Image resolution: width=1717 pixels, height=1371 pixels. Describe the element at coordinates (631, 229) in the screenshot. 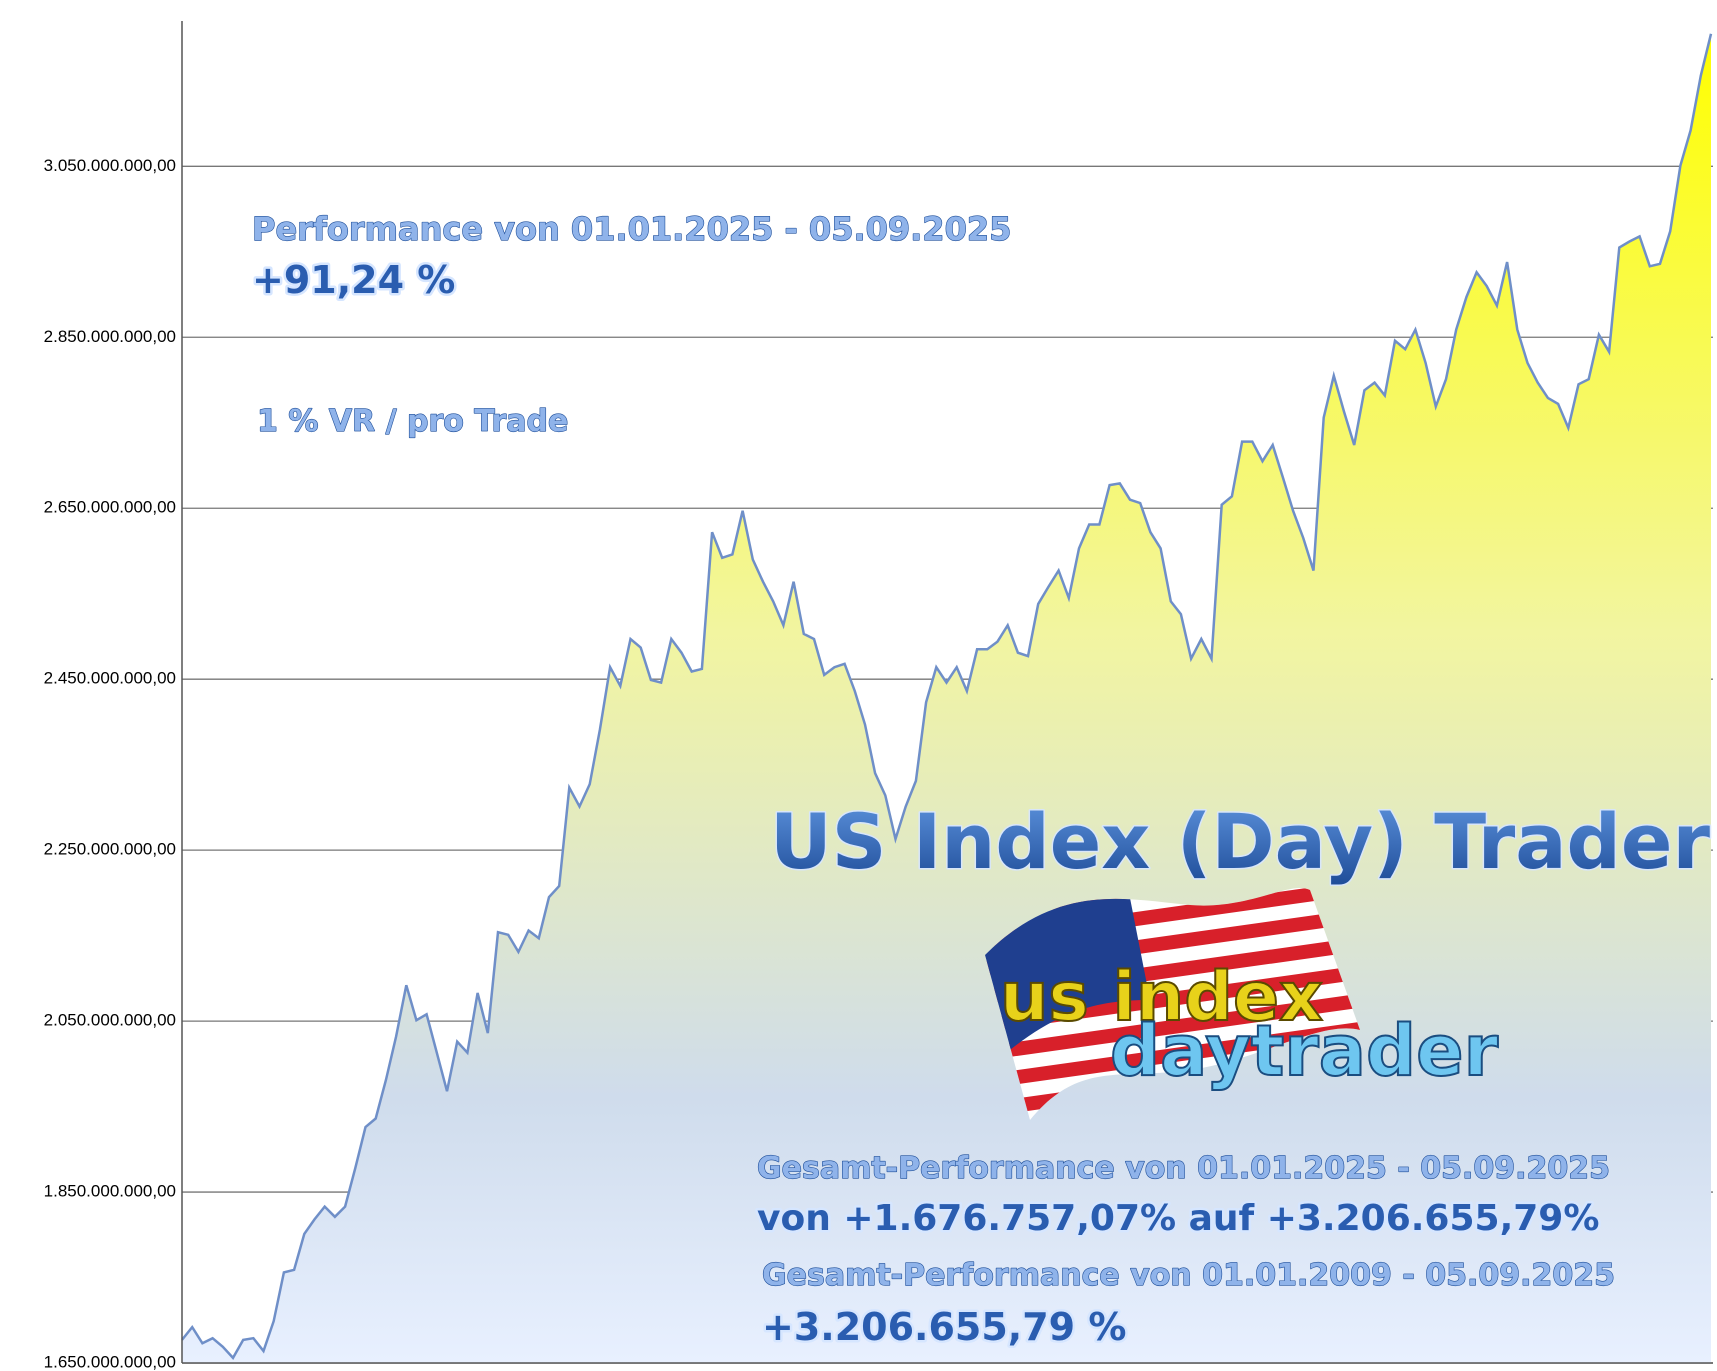

I see `annotation: Performance von 01.01.2025 - 05.09.2025` at that location.